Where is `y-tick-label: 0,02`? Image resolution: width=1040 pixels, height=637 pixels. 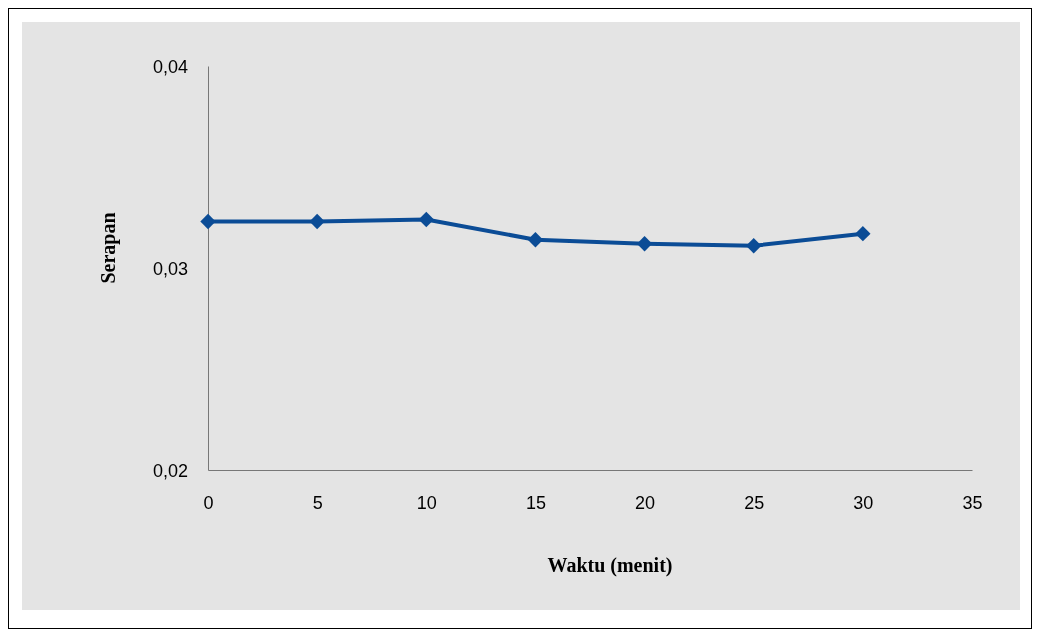
y-tick-label: 0,02 is located at coordinates (170, 470).